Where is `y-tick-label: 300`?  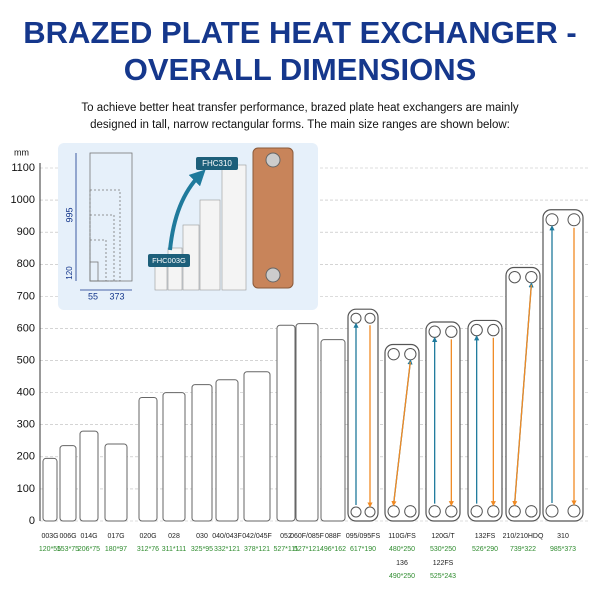
y-tick-label: 300 is located at coordinates (26, 425).